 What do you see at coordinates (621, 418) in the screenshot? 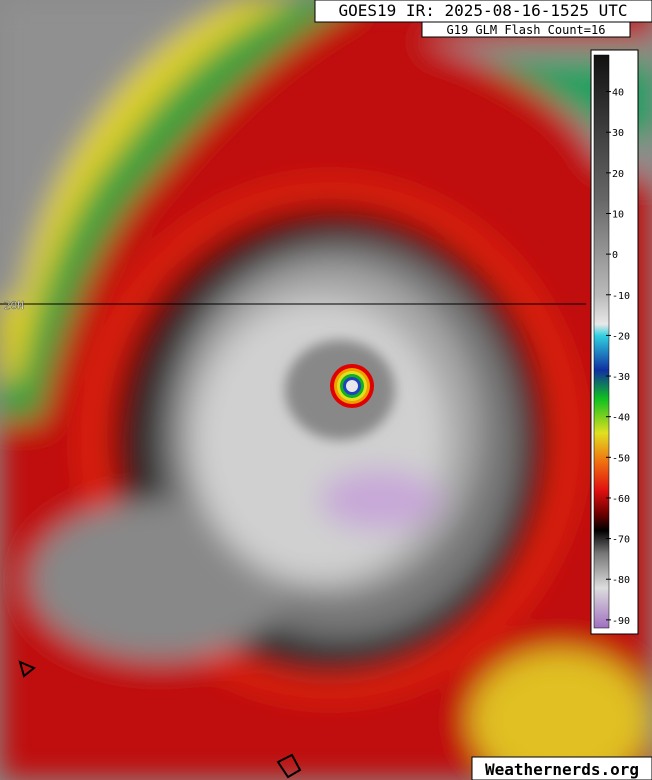
I see `colorbar-tick-label: -40` at bounding box center [621, 418].